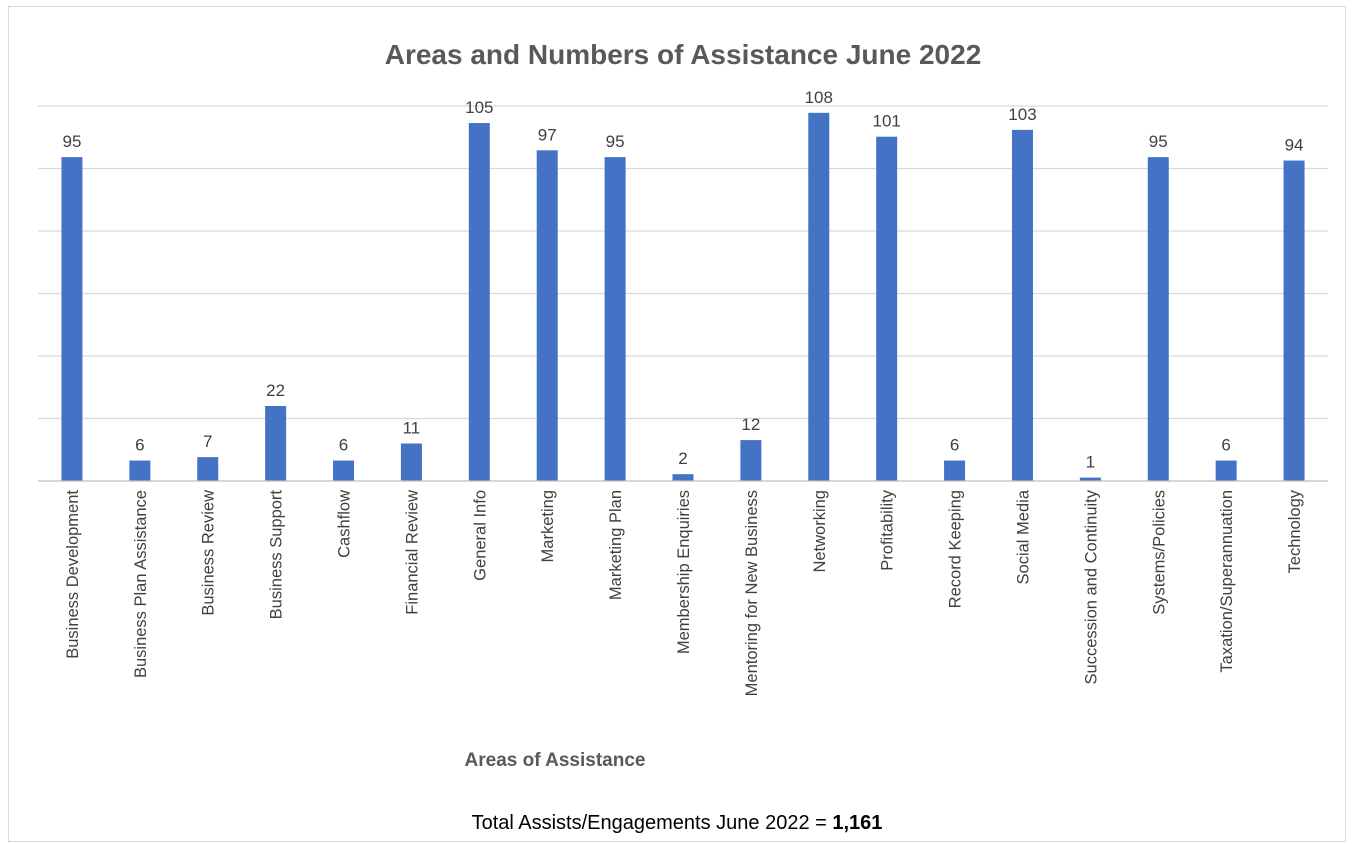 The width and height of the screenshot is (1354, 844). What do you see at coordinates (277, 555) in the screenshot?
I see `category-label: Business Support` at bounding box center [277, 555].